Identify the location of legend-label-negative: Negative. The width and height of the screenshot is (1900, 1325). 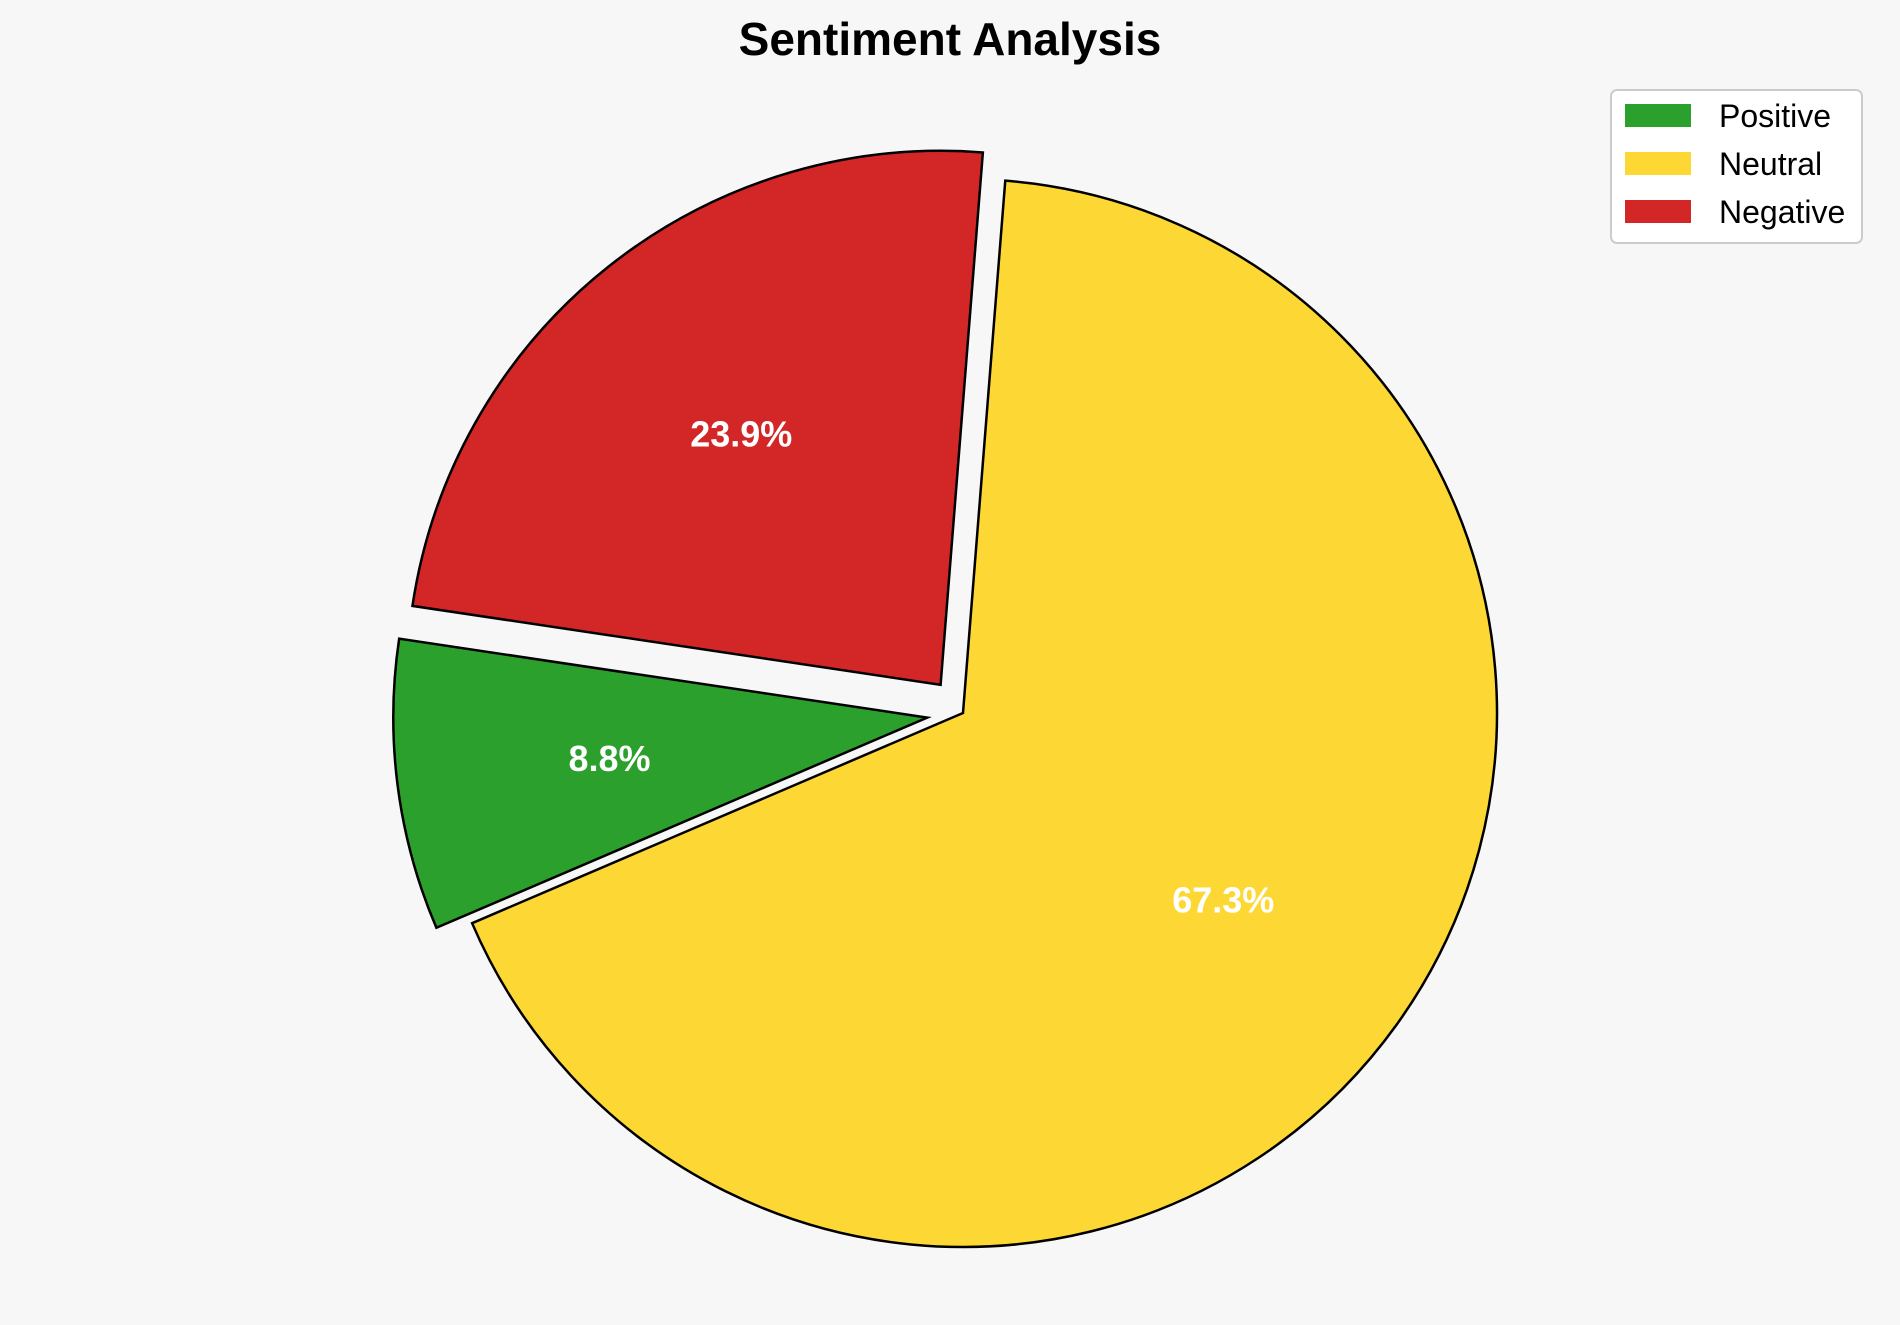
(1782, 212).